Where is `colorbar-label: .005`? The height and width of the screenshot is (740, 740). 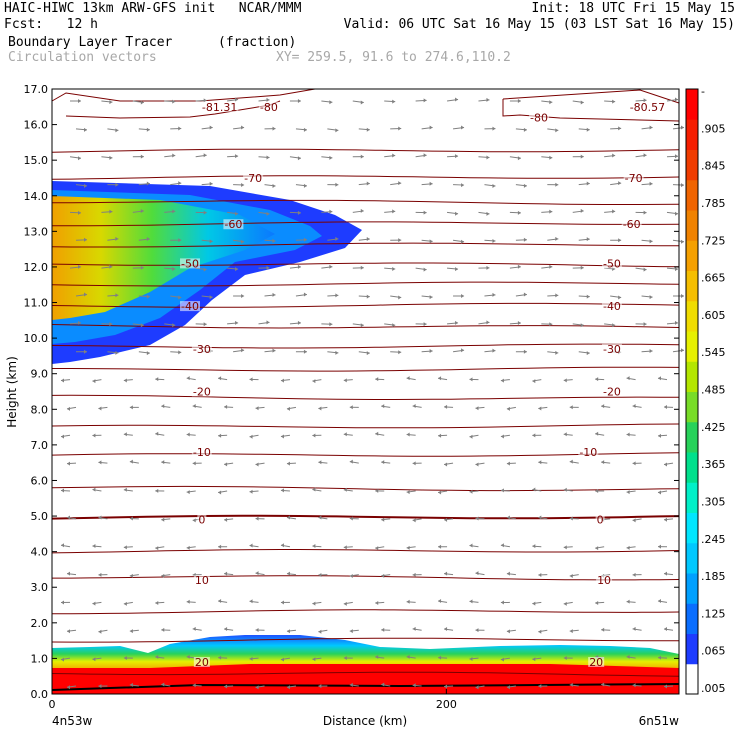
colorbar-label: .005 is located at coordinates (713, 688).